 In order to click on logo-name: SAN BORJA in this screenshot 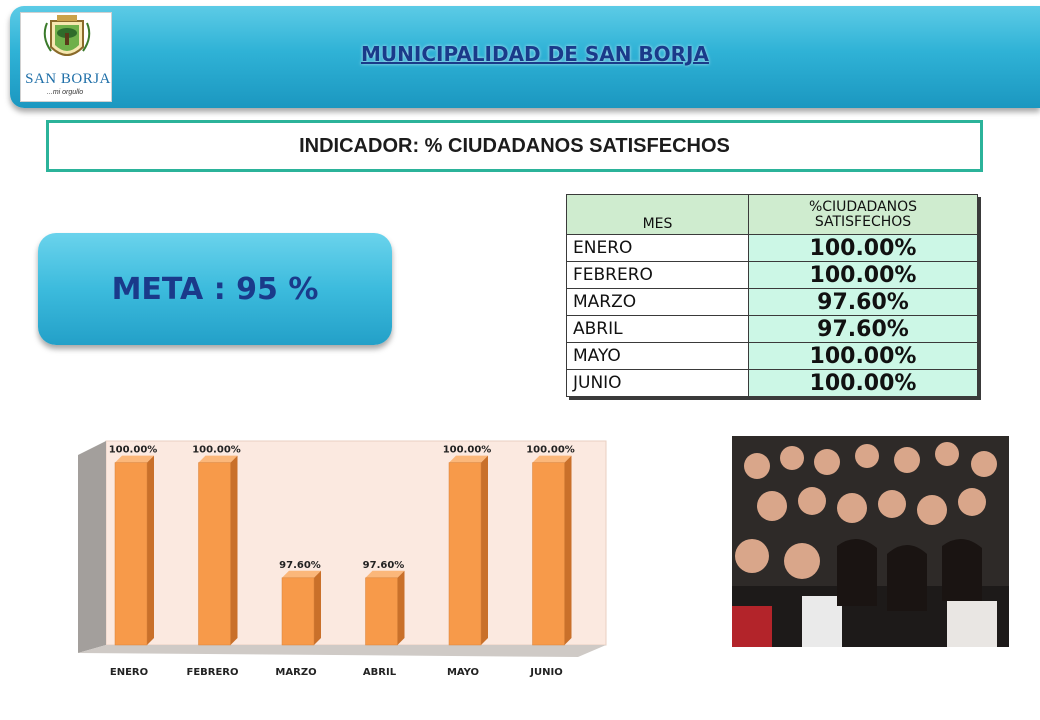, I will do `click(68, 79)`.